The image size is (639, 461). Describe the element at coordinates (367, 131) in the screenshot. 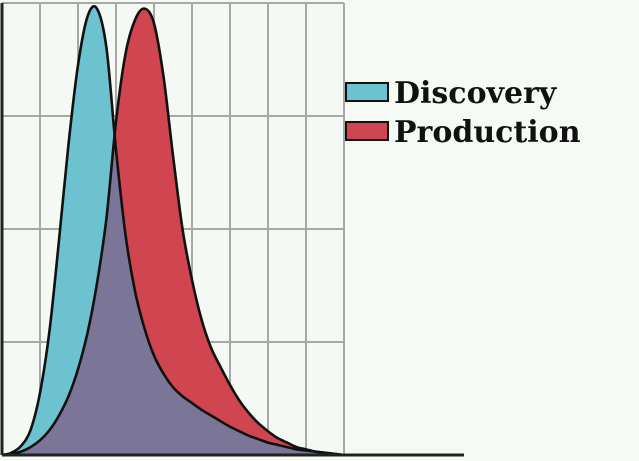

I see `legend-swatch-production` at that location.